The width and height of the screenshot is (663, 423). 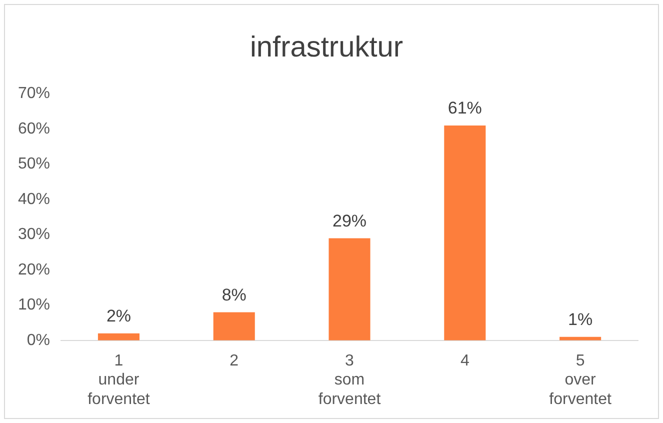 I want to click on y-tick-label: 0%, so click(x=38, y=340).